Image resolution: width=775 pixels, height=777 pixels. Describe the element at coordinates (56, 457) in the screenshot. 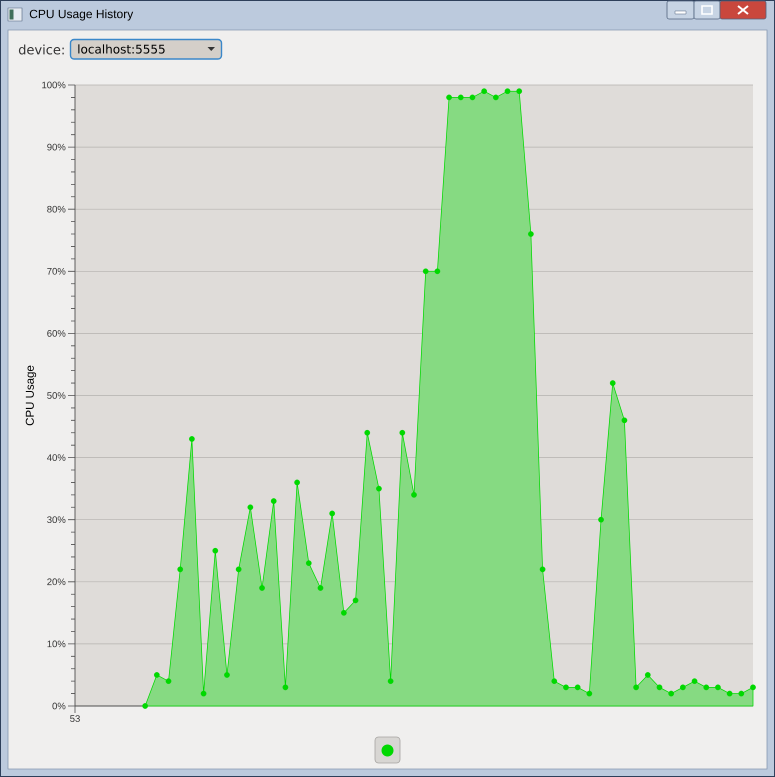

I see `y-tick-label: 40%` at that location.